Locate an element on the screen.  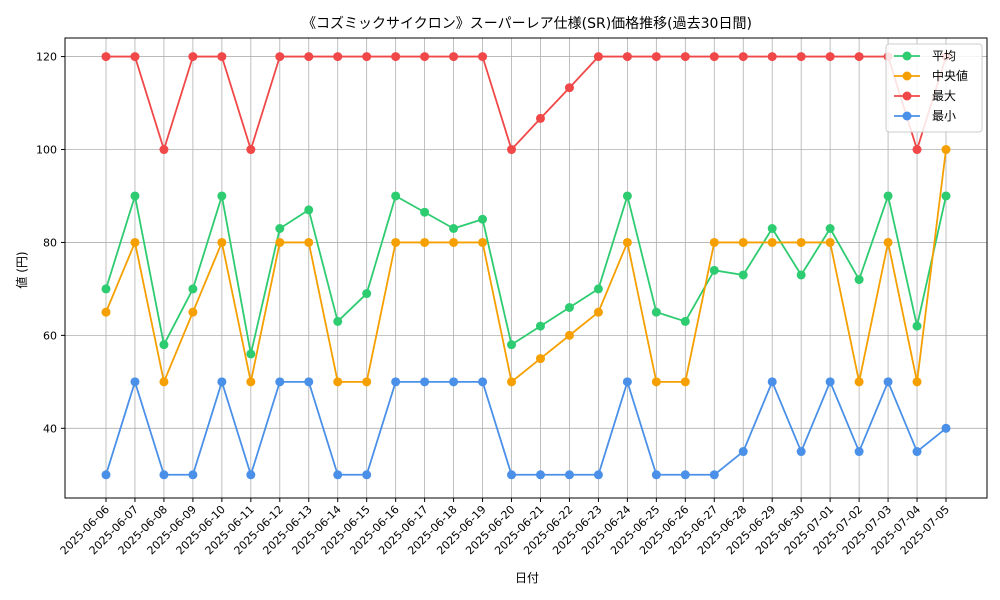
legend-label: 最大 is located at coordinates (944, 96).